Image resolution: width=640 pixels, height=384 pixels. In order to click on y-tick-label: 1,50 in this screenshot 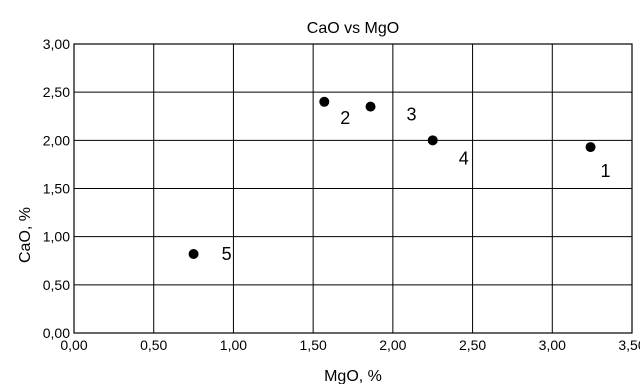, I will do `click(56, 189)`.